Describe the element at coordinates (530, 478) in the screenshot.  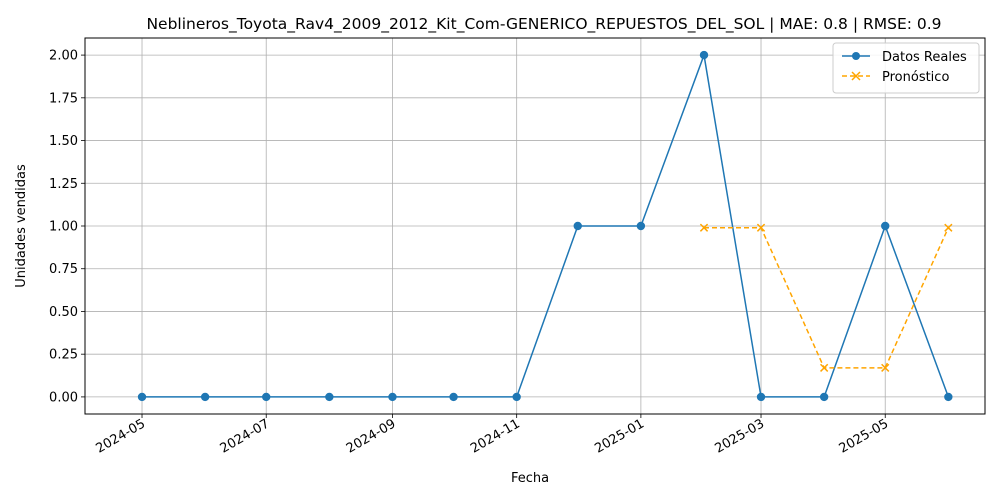
I see `x-axis-label: Fecha` at that location.